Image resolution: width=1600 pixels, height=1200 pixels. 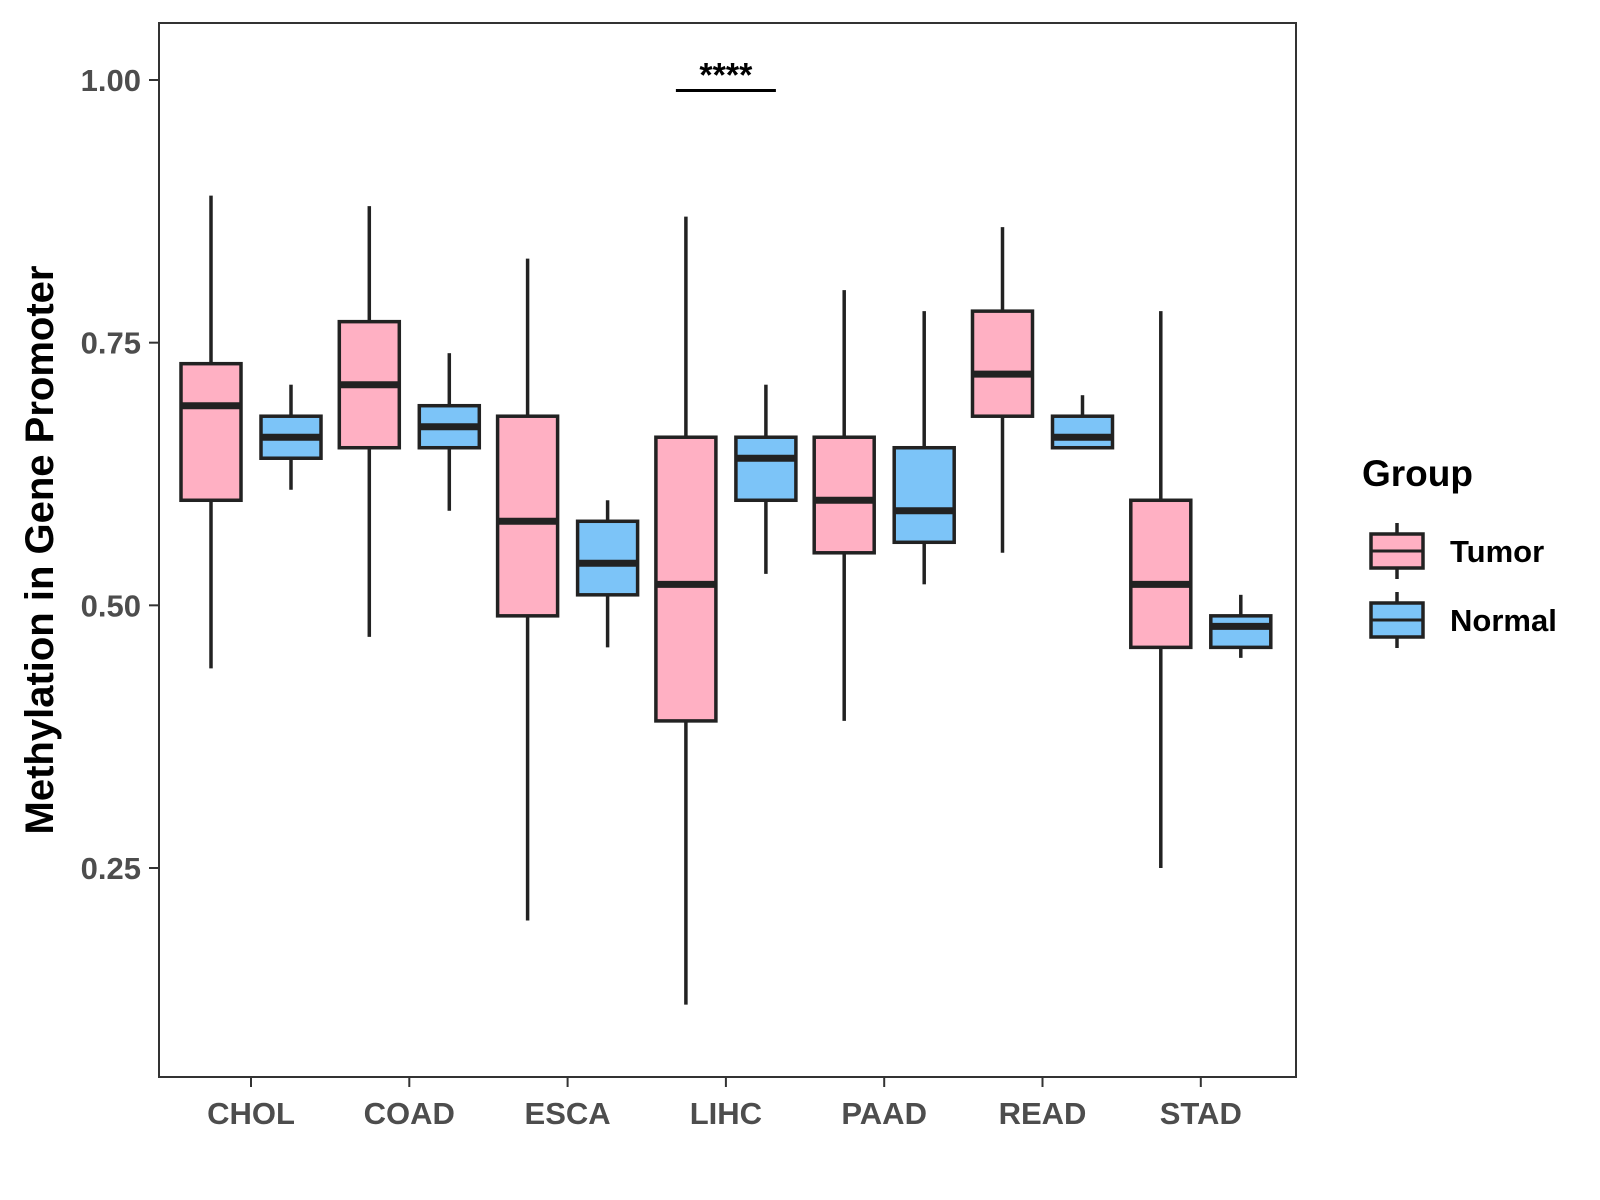 I want to click on significance-label: ****, so click(x=726, y=76).